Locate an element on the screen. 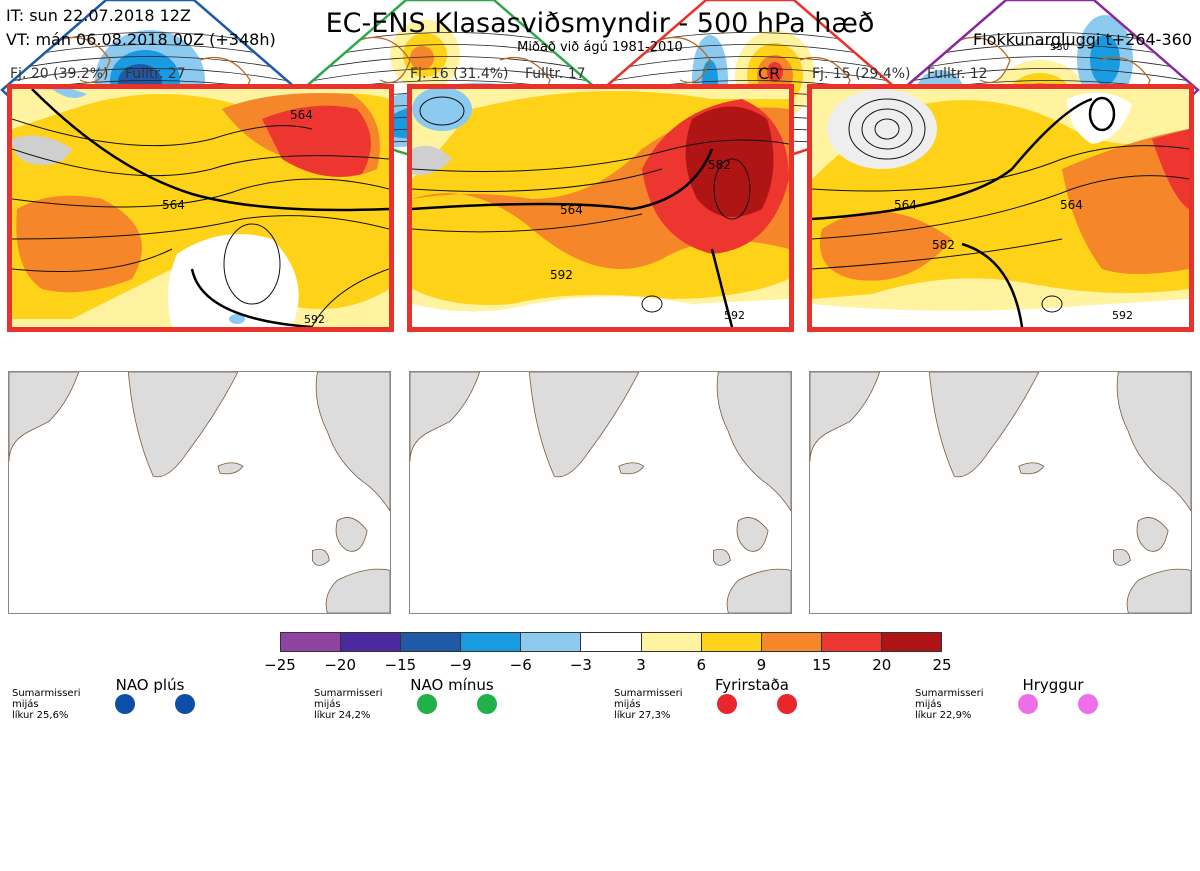 The width and height of the screenshot is (1200, 871). cluster-representative: Fulltr. 27 is located at coordinates (155, 74).